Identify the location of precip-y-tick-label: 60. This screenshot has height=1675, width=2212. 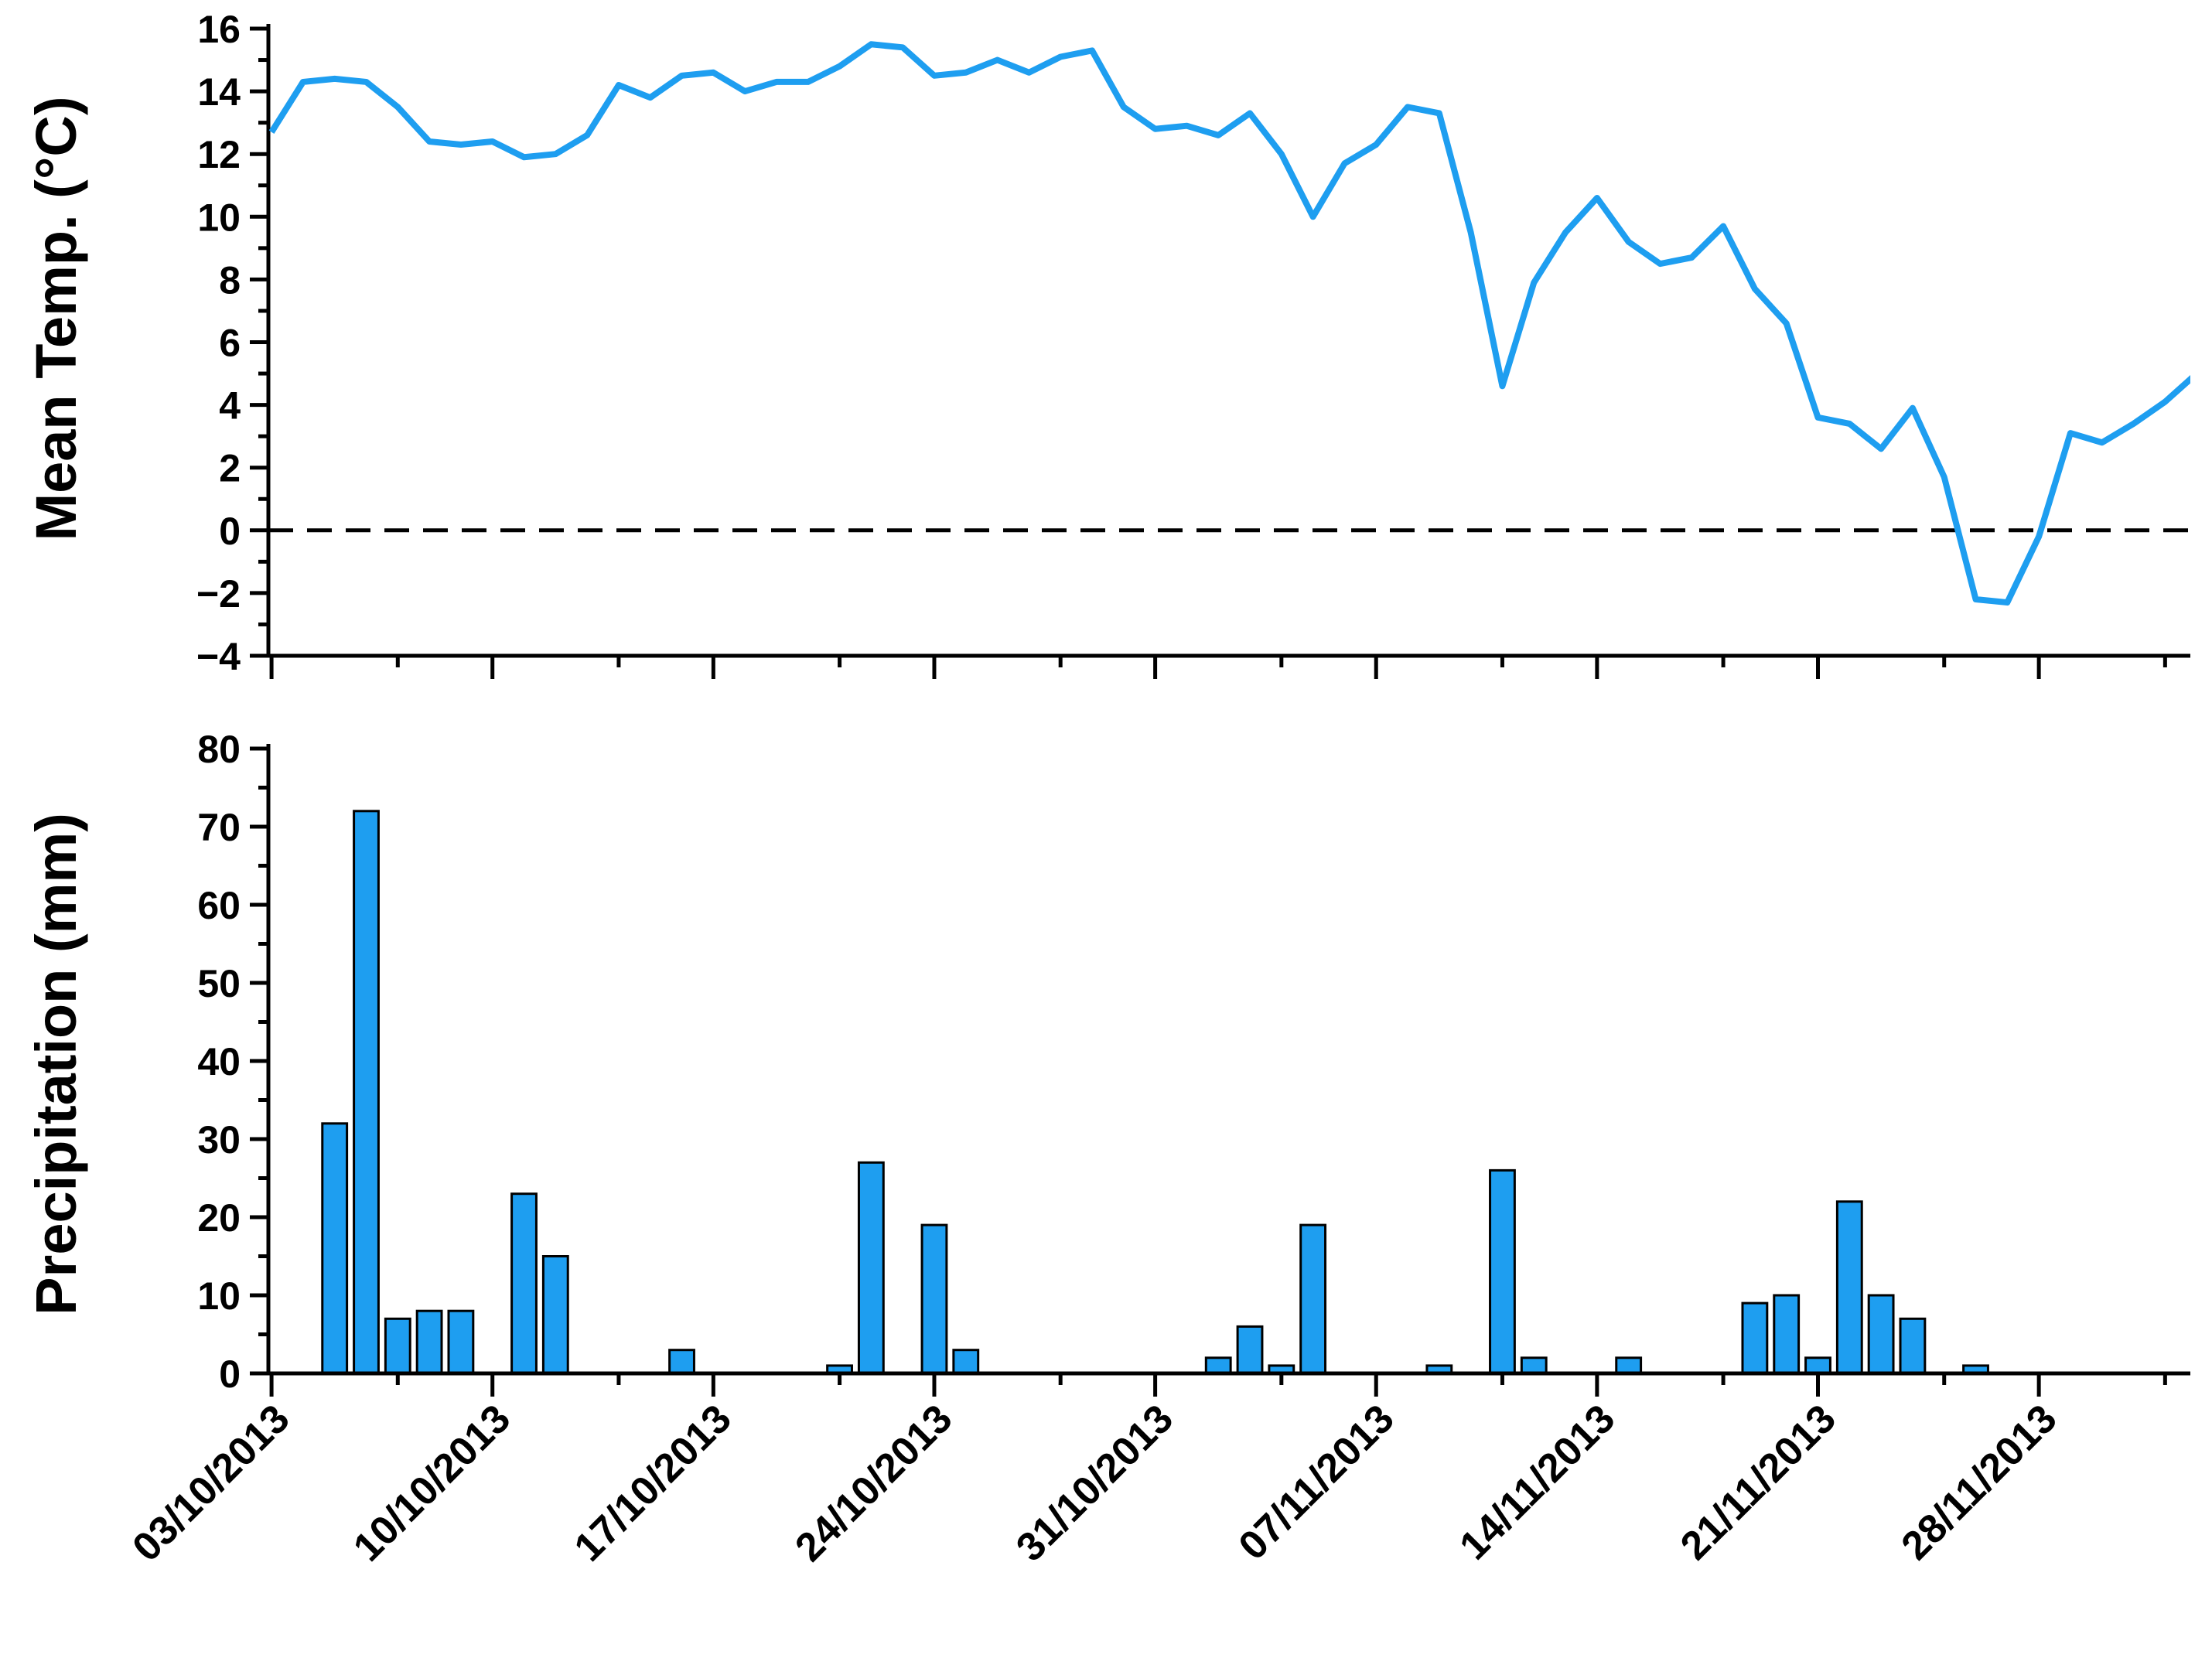
(219, 905).